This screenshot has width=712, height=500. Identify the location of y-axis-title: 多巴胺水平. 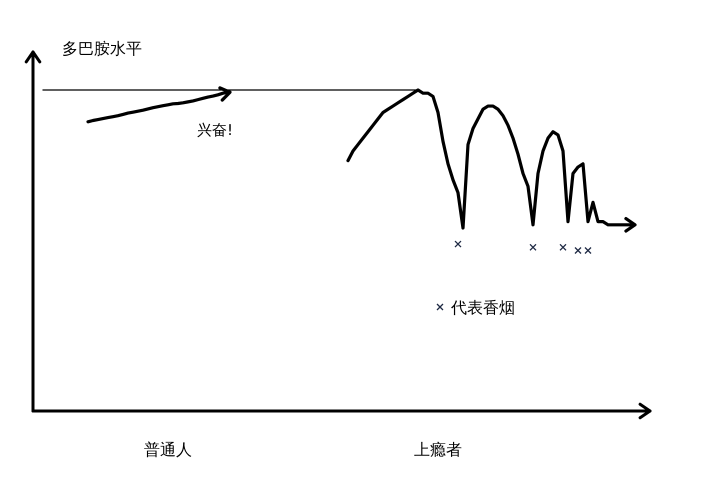
(102, 48).